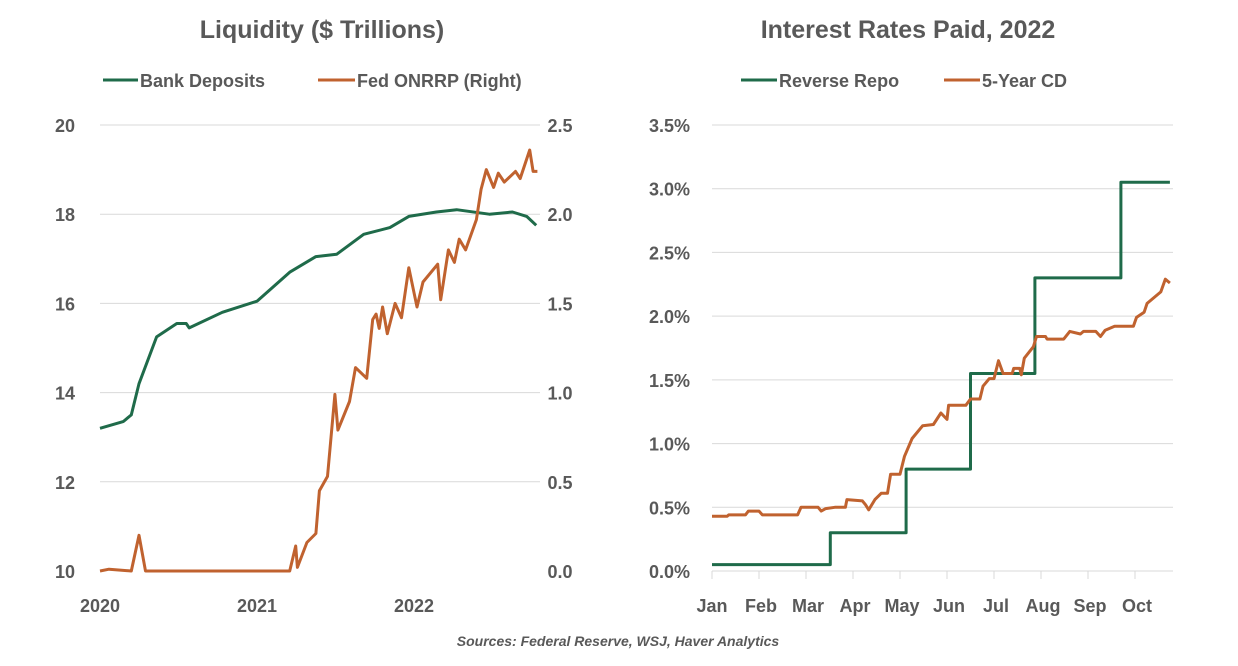  What do you see at coordinates (65, 215) in the screenshot?
I see `y-left-tick-label: 18` at bounding box center [65, 215].